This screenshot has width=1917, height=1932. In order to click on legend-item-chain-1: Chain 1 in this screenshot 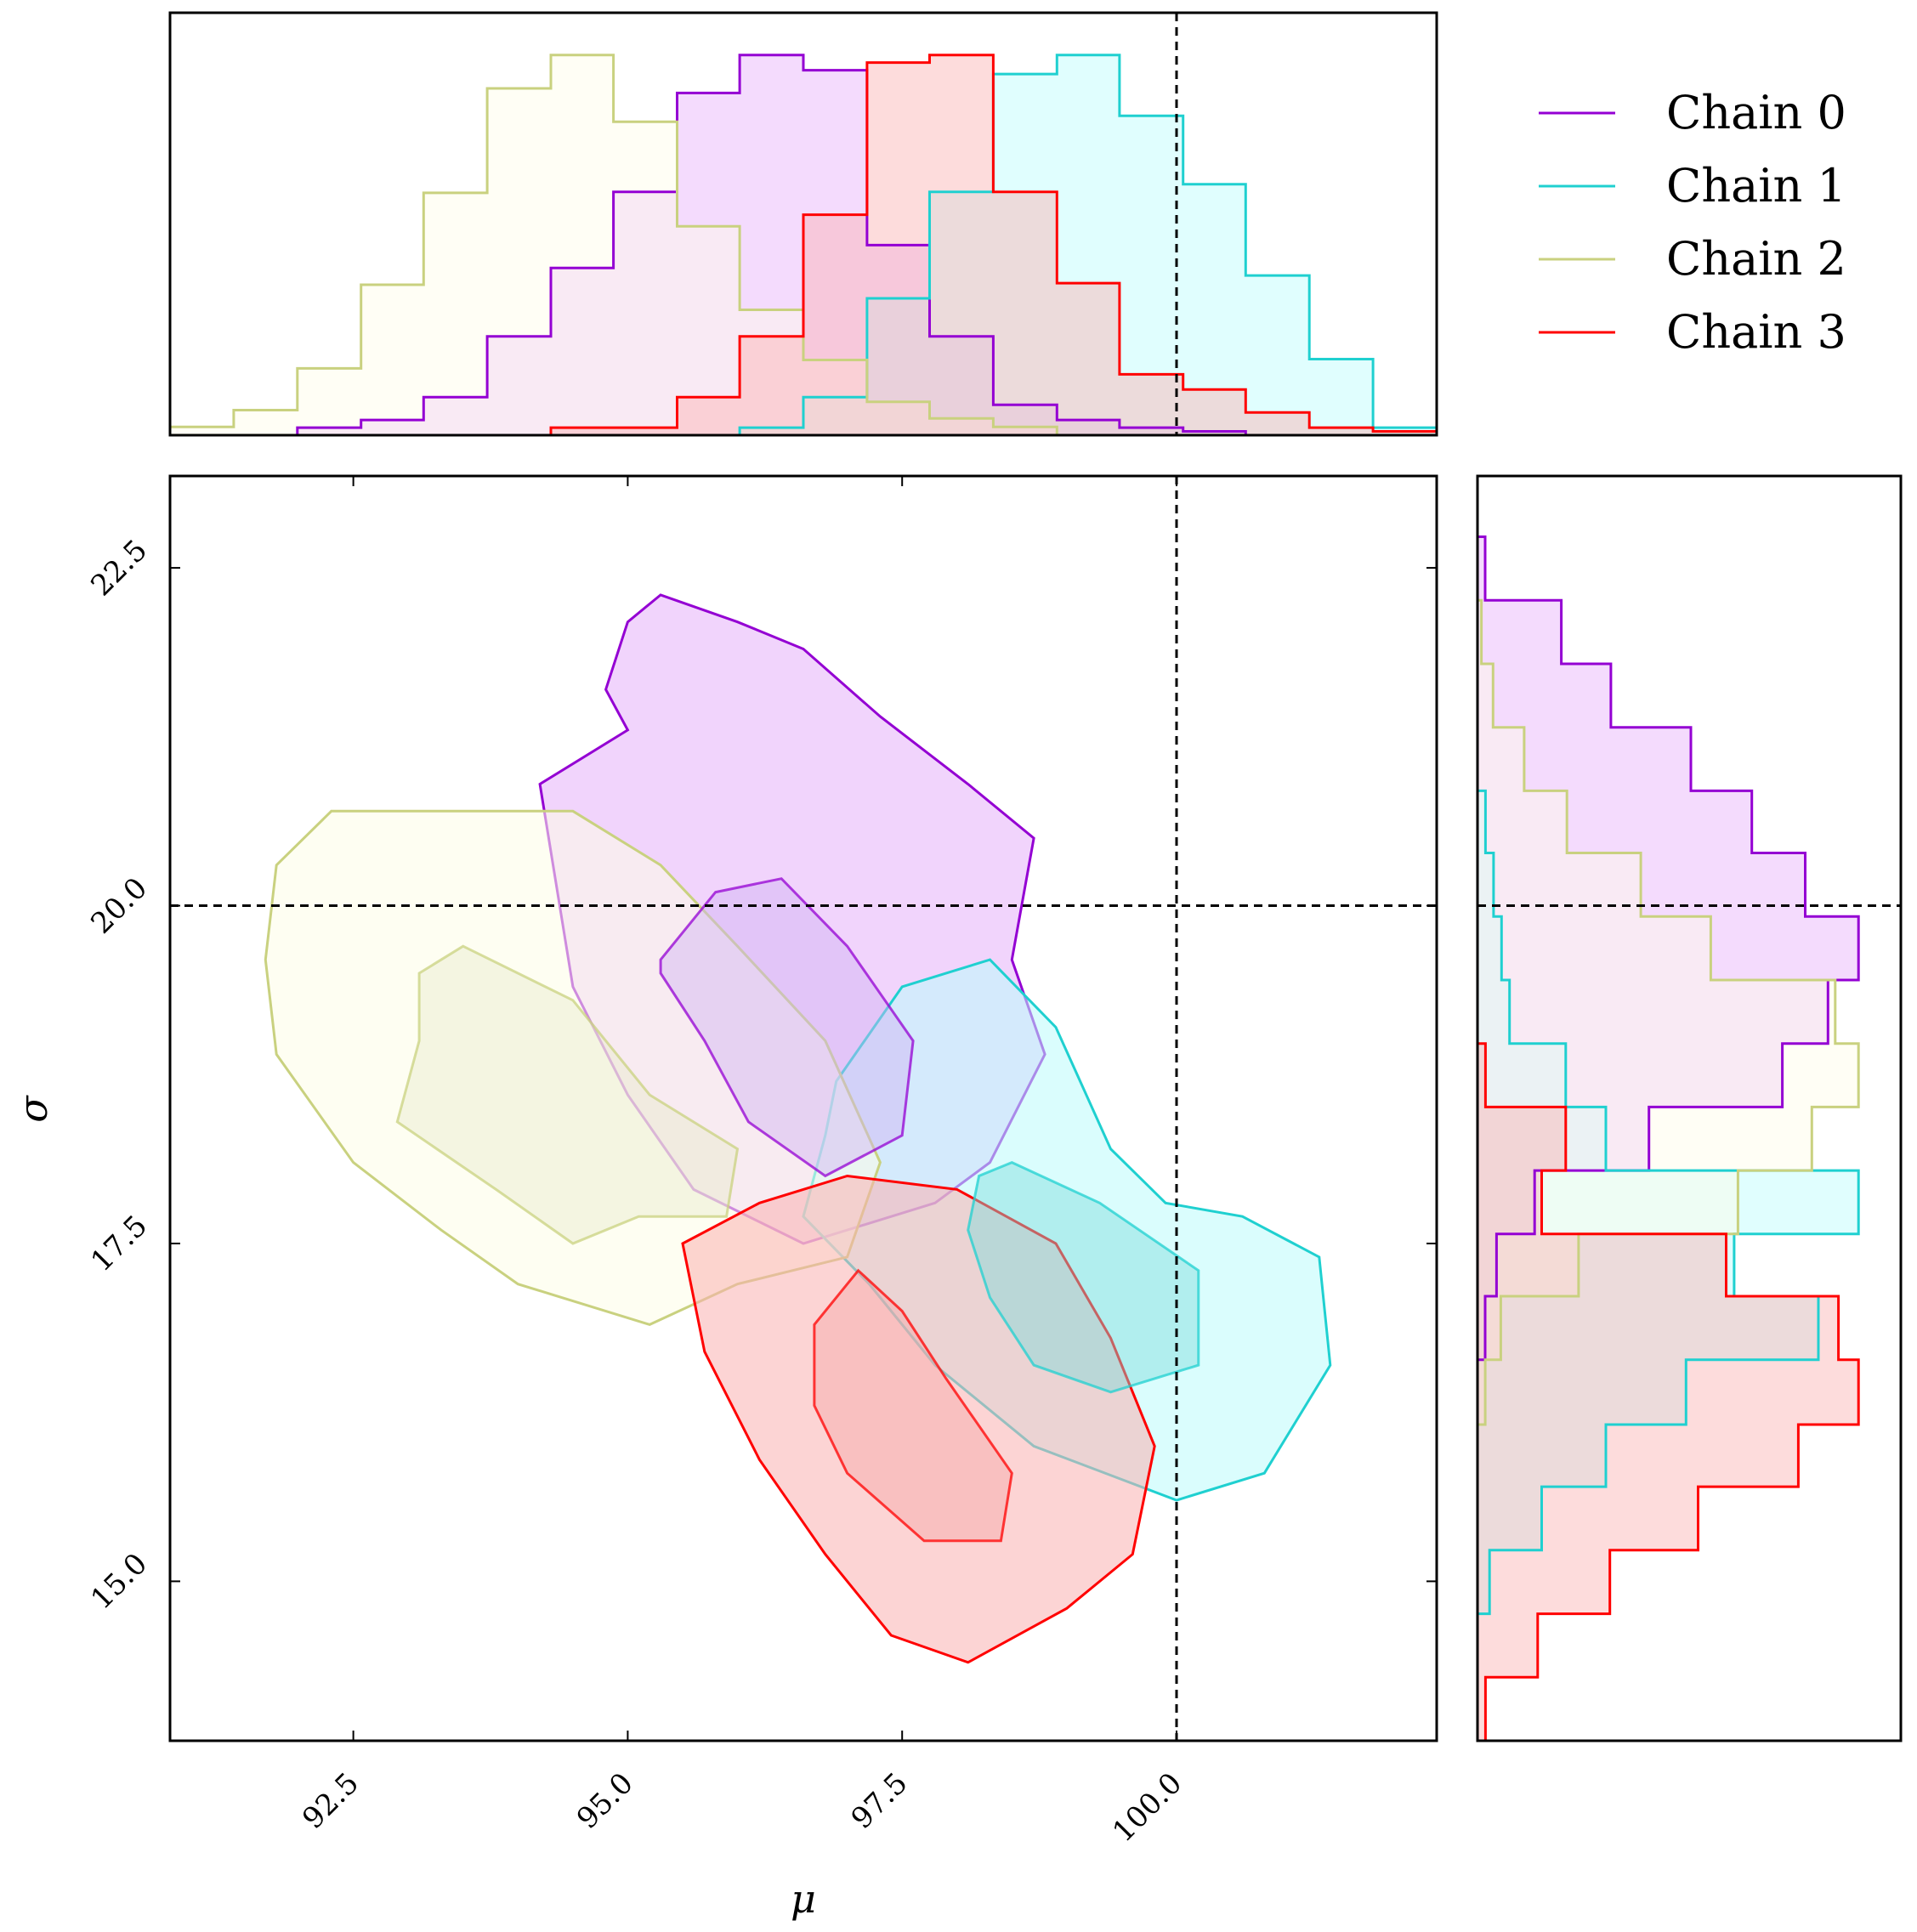, I will do `click(1692, 185)`.